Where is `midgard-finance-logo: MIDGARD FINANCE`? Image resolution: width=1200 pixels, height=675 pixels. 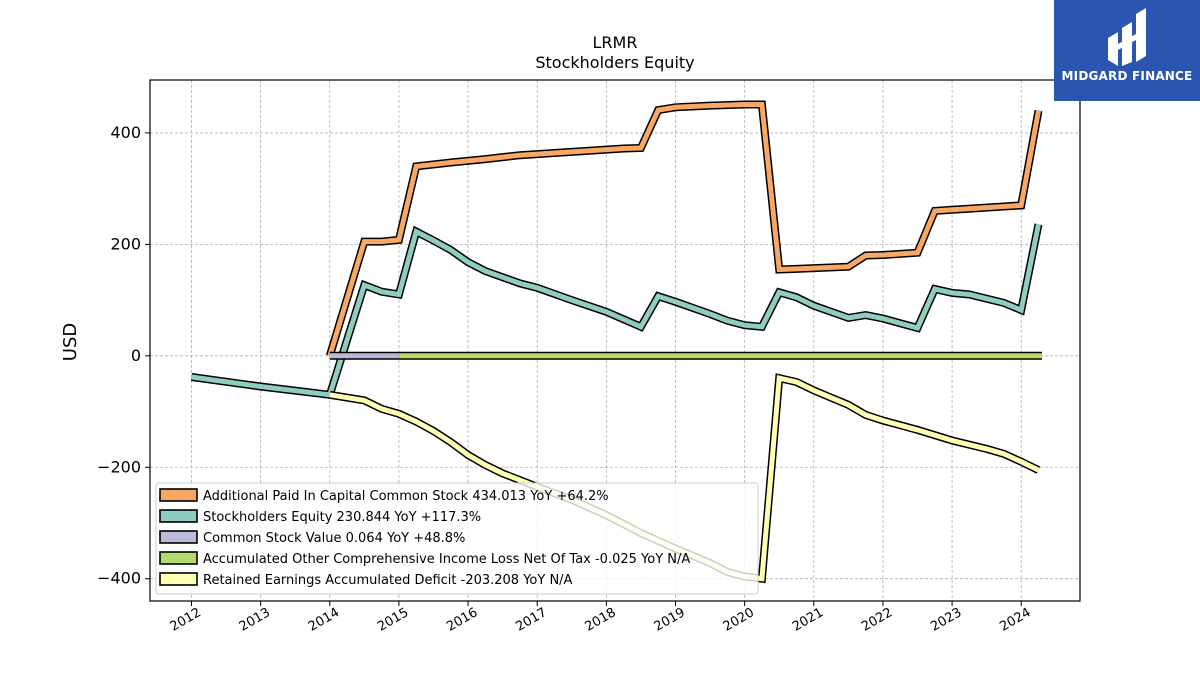
midgard-finance-logo: MIDGARD FINANCE is located at coordinates (1127, 50).